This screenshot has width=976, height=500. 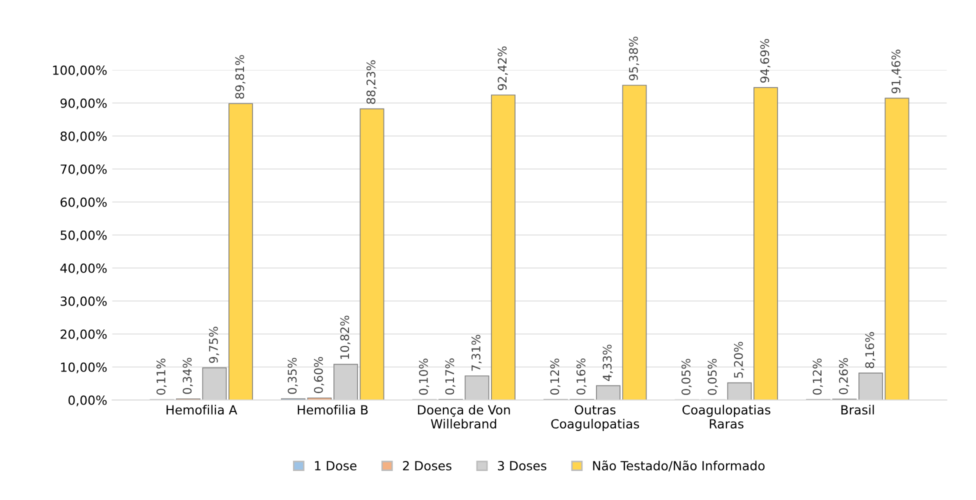 I want to click on y-tick-label: 30,00%, so click(x=83, y=302).